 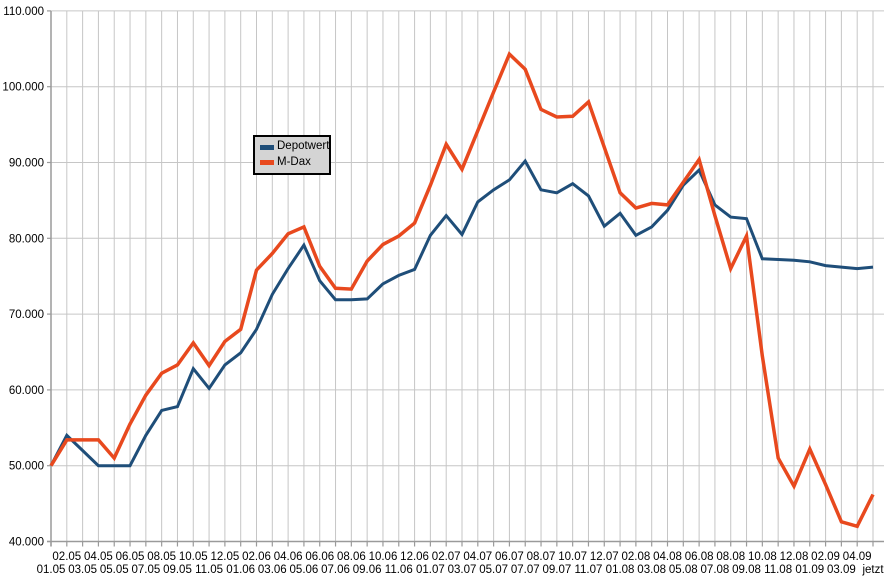 I want to click on legend-item-depotwert: Depotwert, so click(x=294, y=147).